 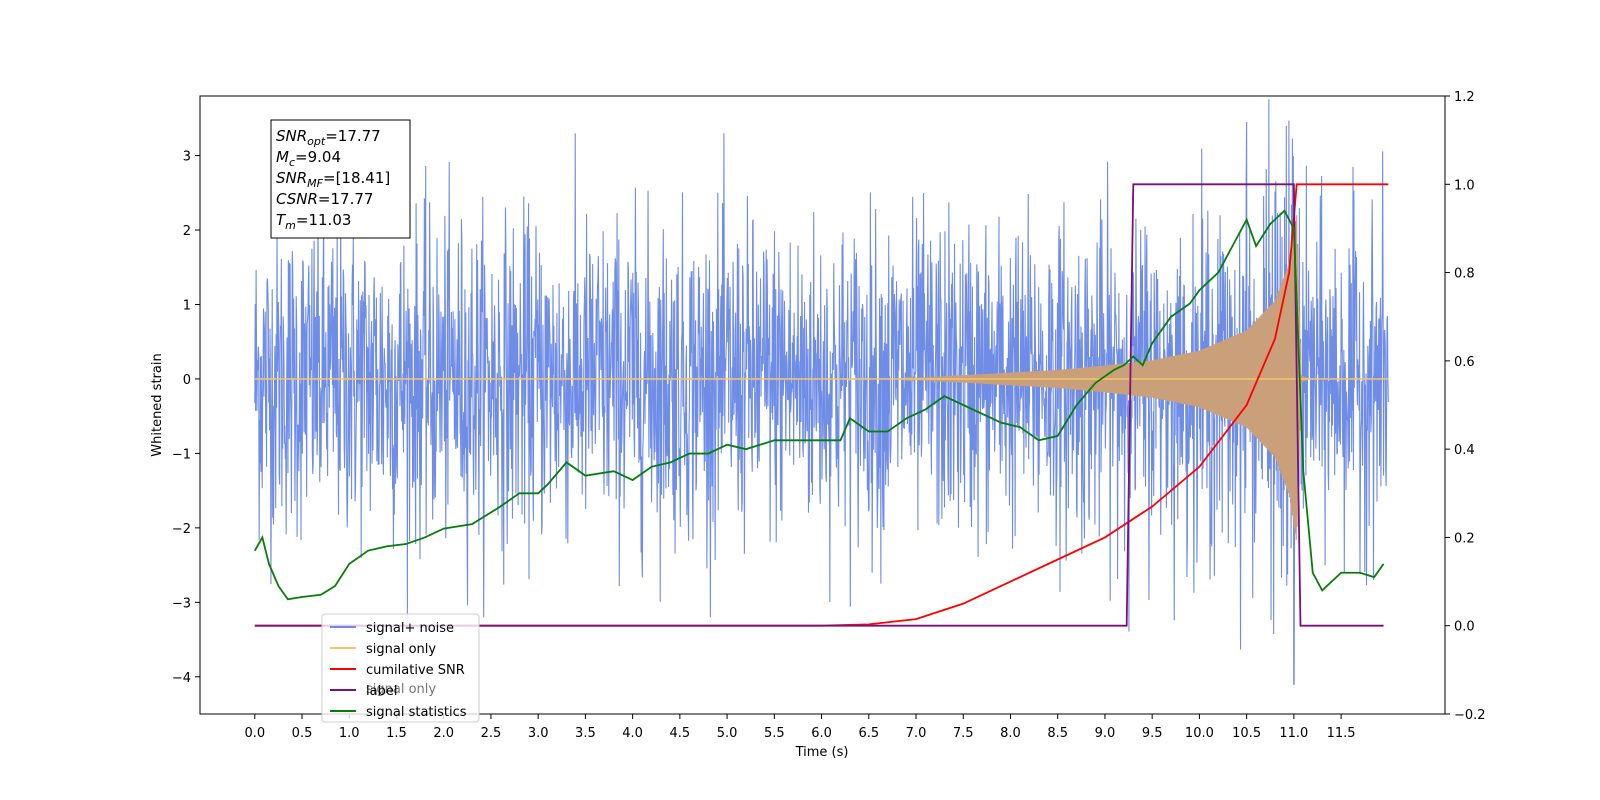 What do you see at coordinates (381, 691) in the screenshot?
I see `legend-label: label` at bounding box center [381, 691].